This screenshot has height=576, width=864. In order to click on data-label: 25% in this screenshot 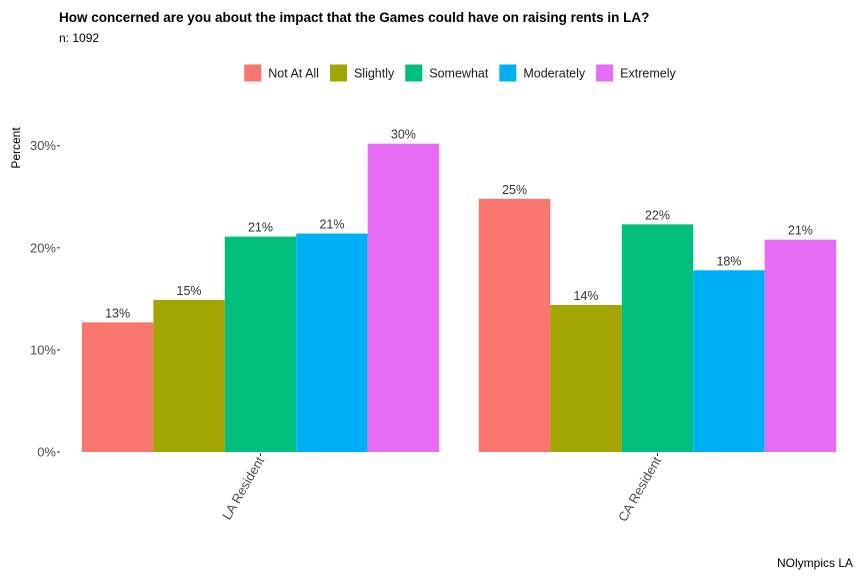, I will do `click(514, 190)`.